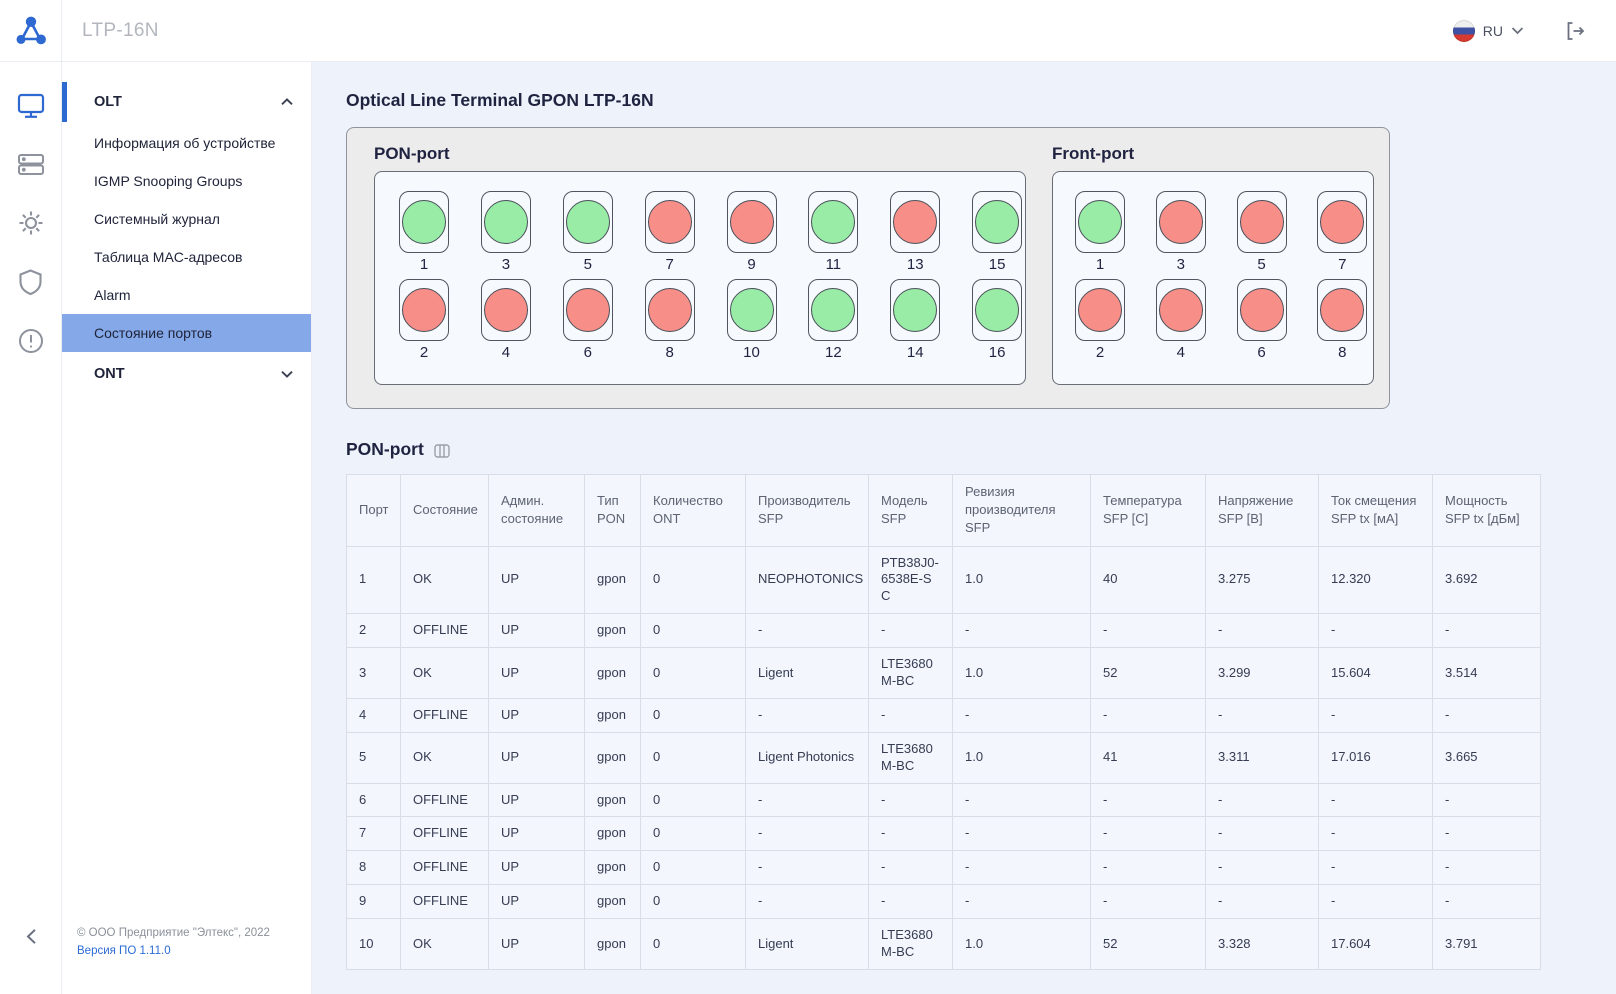 The width and height of the screenshot is (1616, 994). What do you see at coordinates (373, 757) in the screenshot?
I see `table-cell: 5` at bounding box center [373, 757].